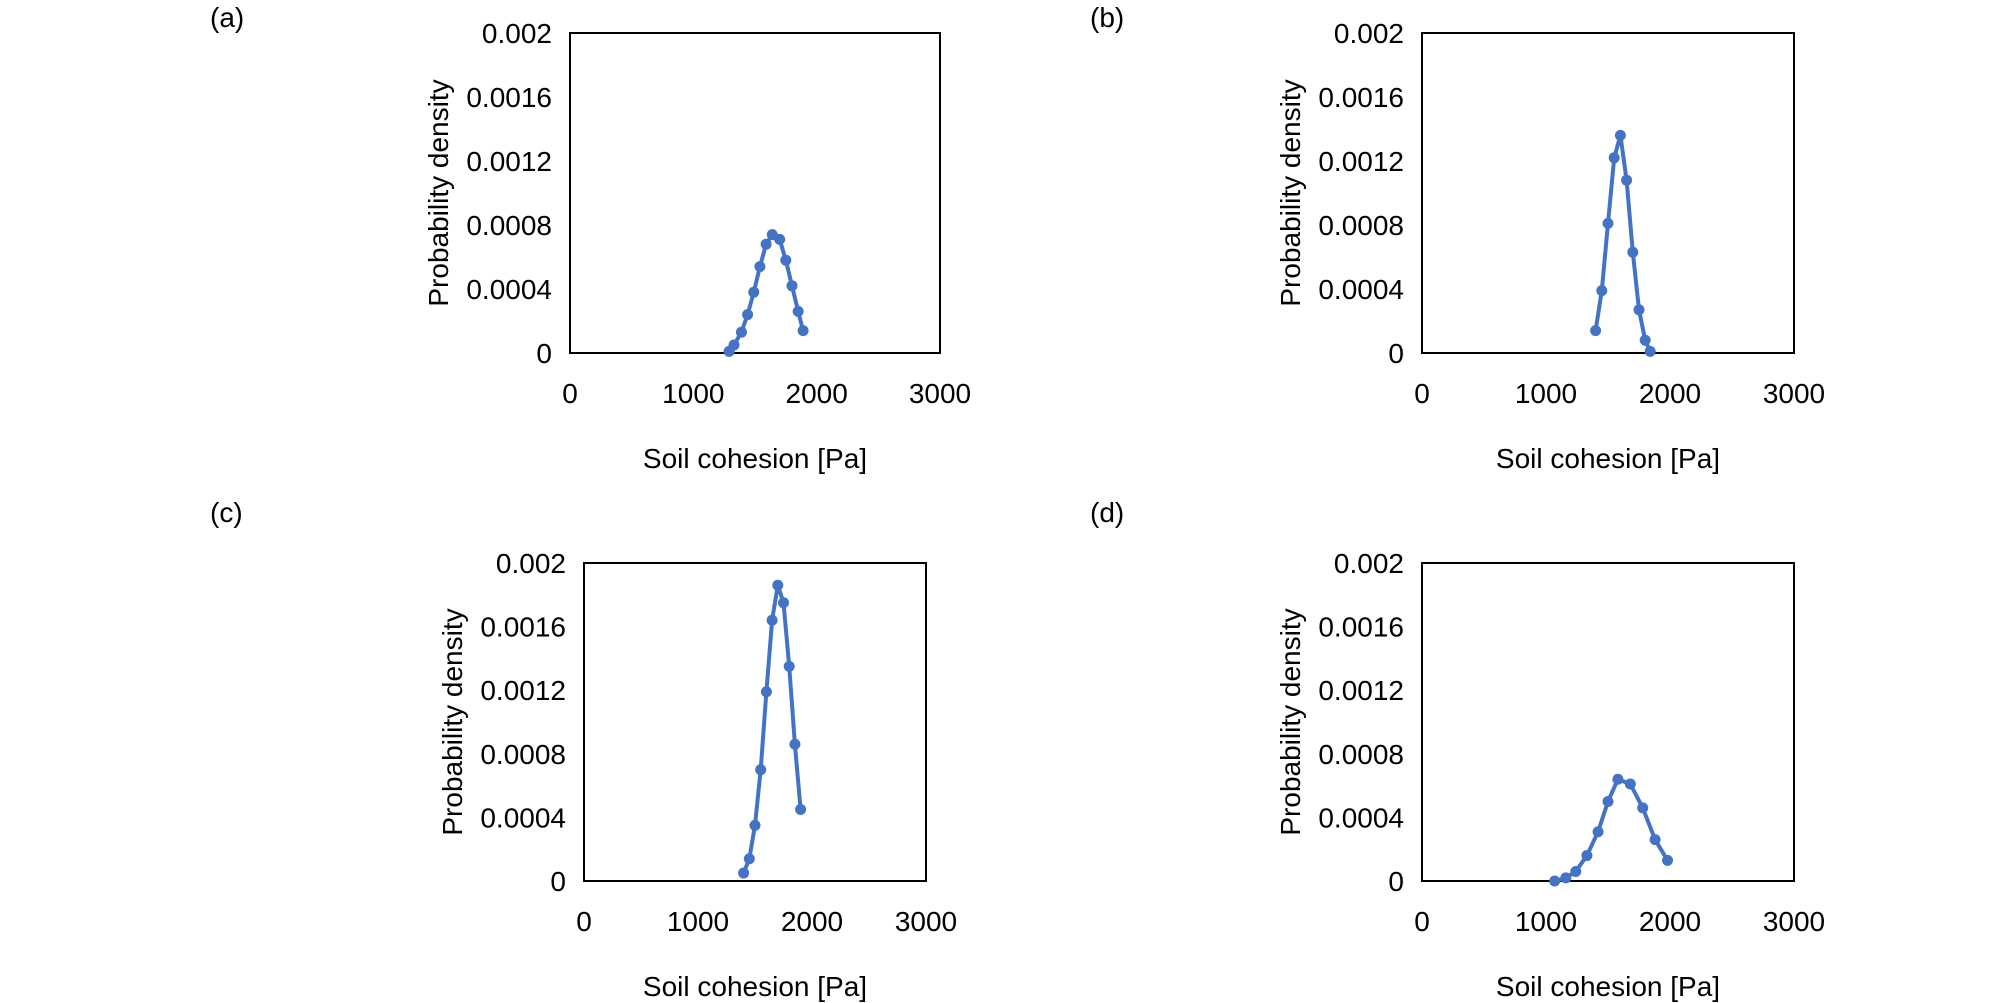 This screenshot has width=2008, height=1003. Describe the element at coordinates (1107, 17) in the screenshot. I see `panel-label: (b)` at that location.